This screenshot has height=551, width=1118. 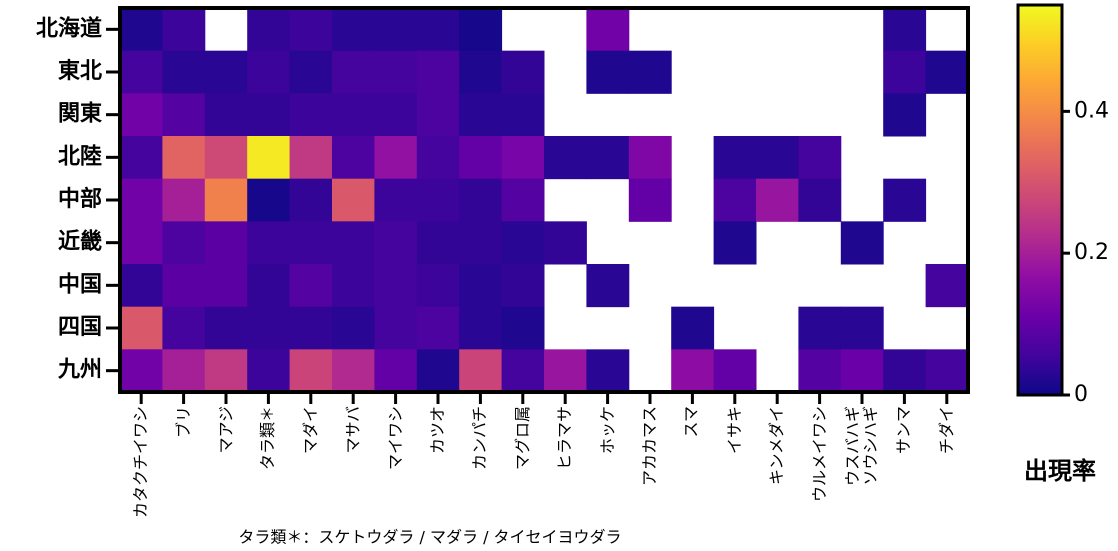 I want to click on colorbar-tick-label: 0, so click(x=1081, y=394).